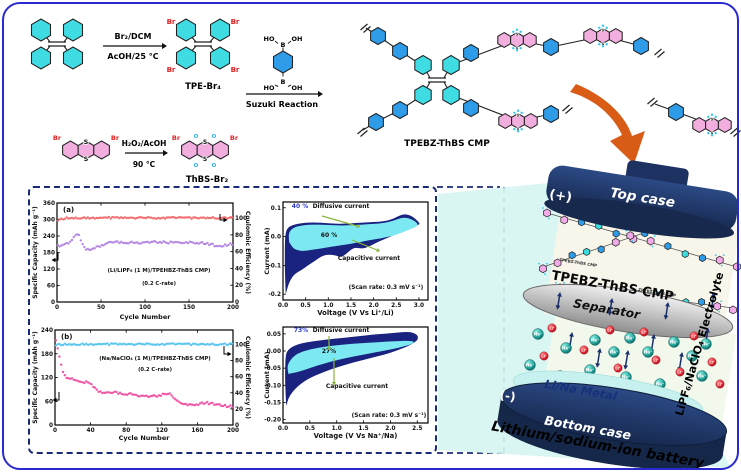 This screenshot has width=741, height=472. I want to click on svg-text: (b), so click(66, 337).